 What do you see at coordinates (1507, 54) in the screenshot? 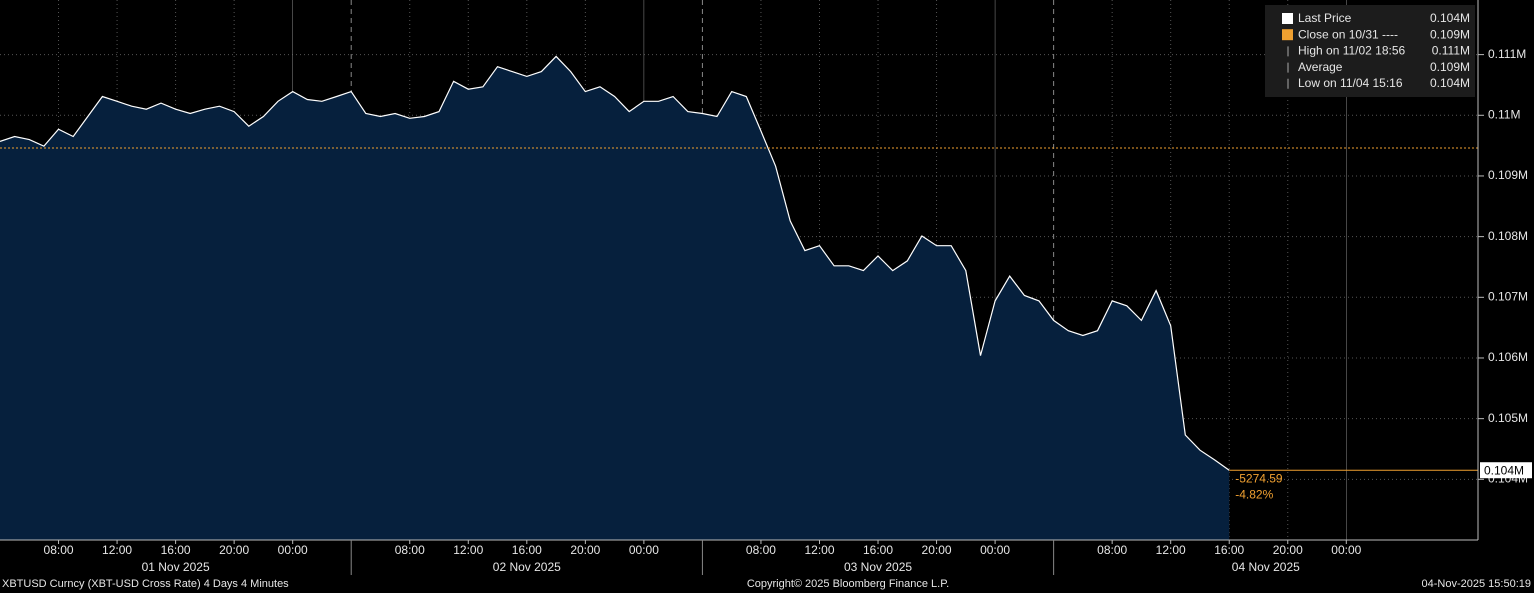
I see `y-tick-label: 0.111M` at bounding box center [1507, 54].